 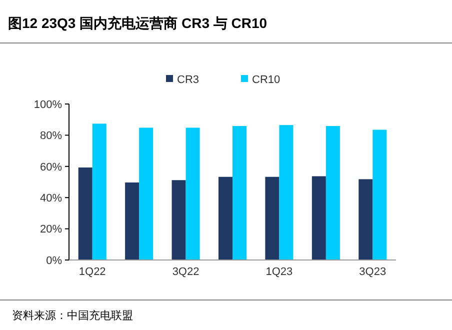 What do you see at coordinates (372, 272) in the screenshot?
I see `x-tick-label: 3Q23` at bounding box center [372, 272].